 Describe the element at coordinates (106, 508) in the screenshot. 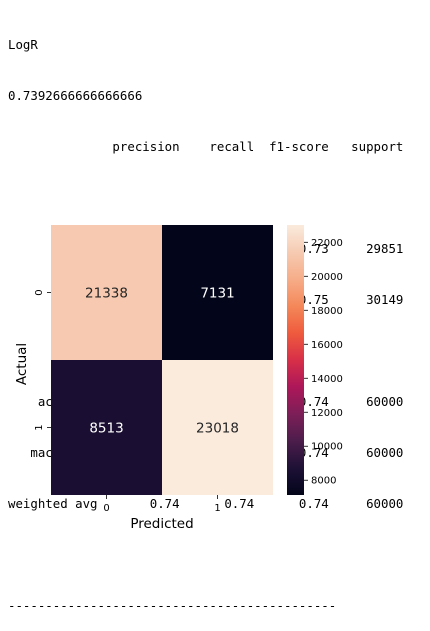

I see `x-tick-label: 0` at that location.